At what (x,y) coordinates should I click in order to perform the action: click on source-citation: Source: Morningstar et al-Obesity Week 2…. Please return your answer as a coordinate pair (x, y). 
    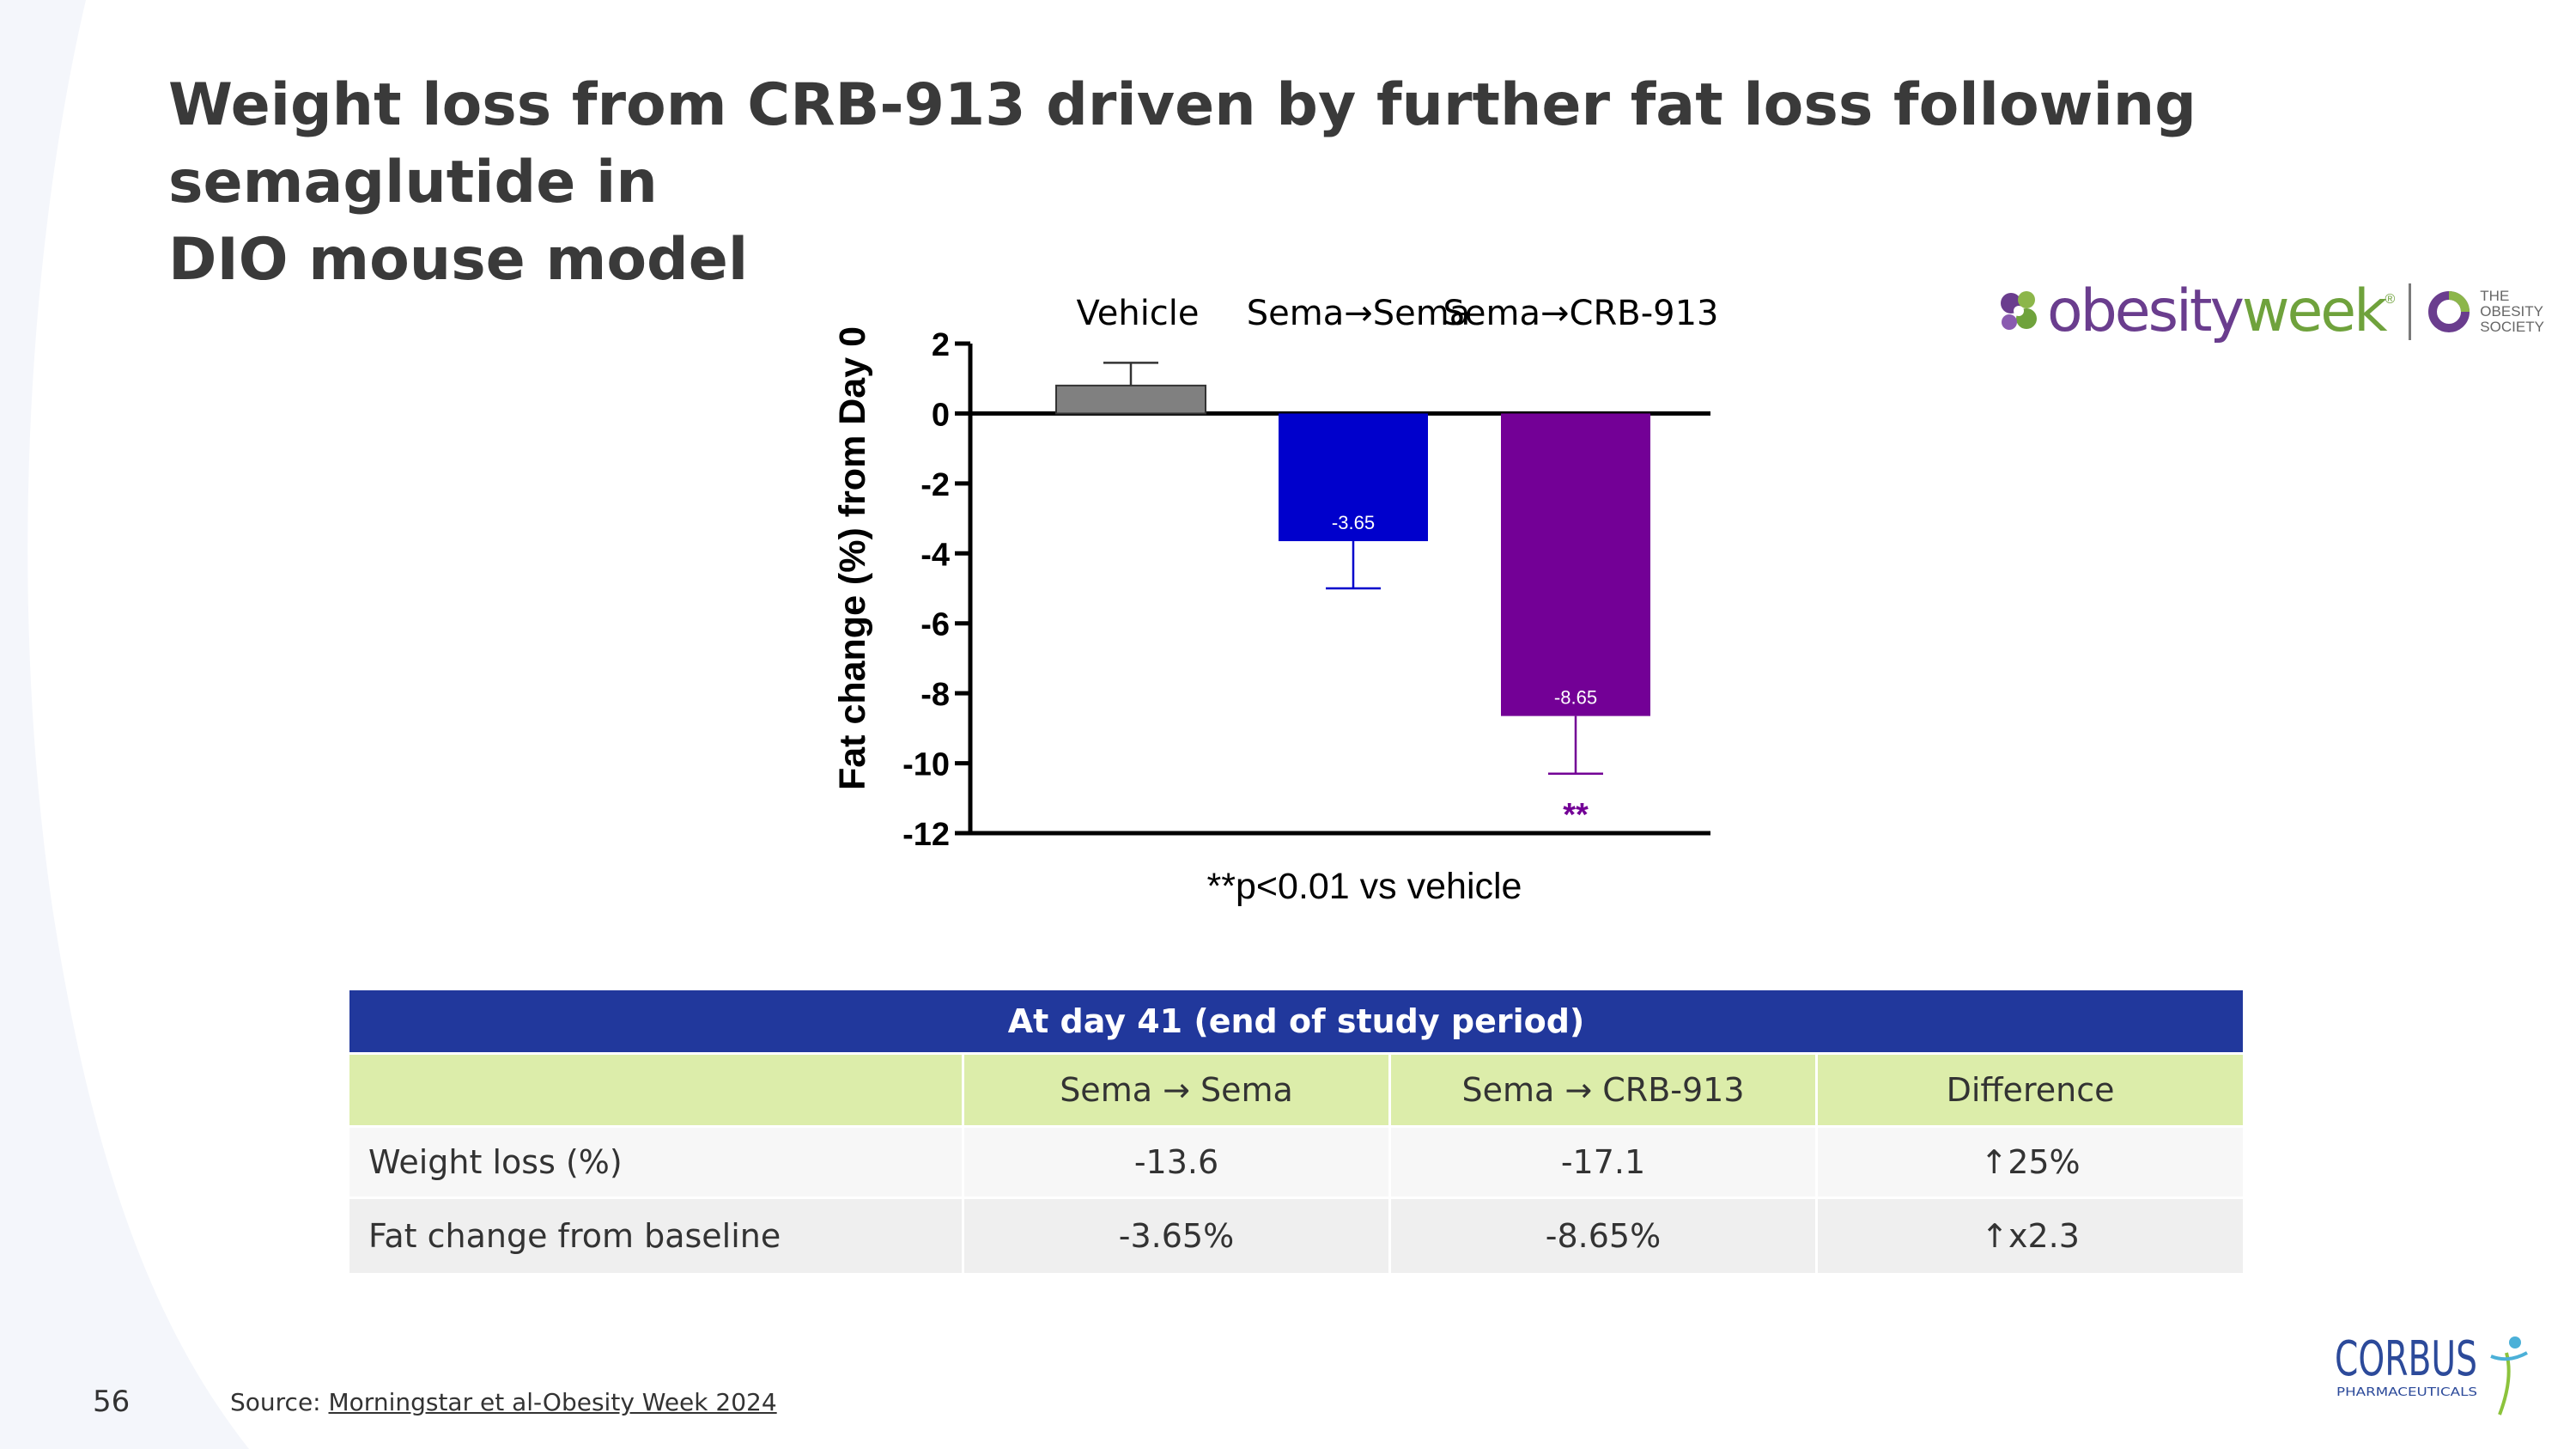
    Looking at the image, I should click on (503, 1402).